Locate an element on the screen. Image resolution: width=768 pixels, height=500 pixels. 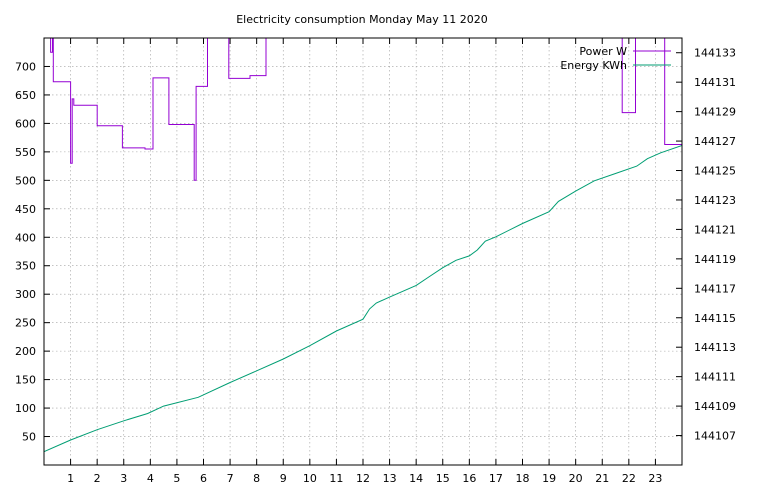
y-tick-label: 450 is located at coordinates (25, 209).